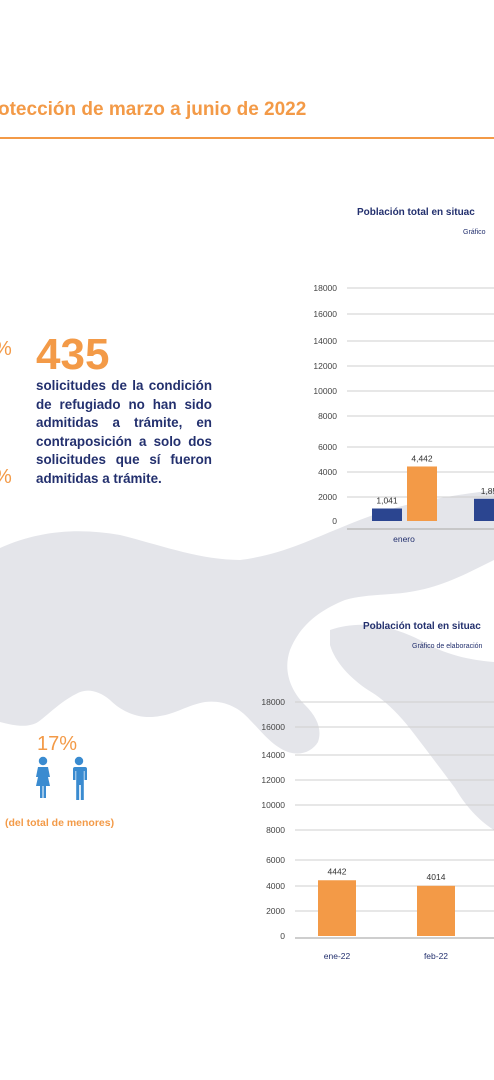  I want to click on page-title: otección de marzo a junio de 2022, so click(153, 109).